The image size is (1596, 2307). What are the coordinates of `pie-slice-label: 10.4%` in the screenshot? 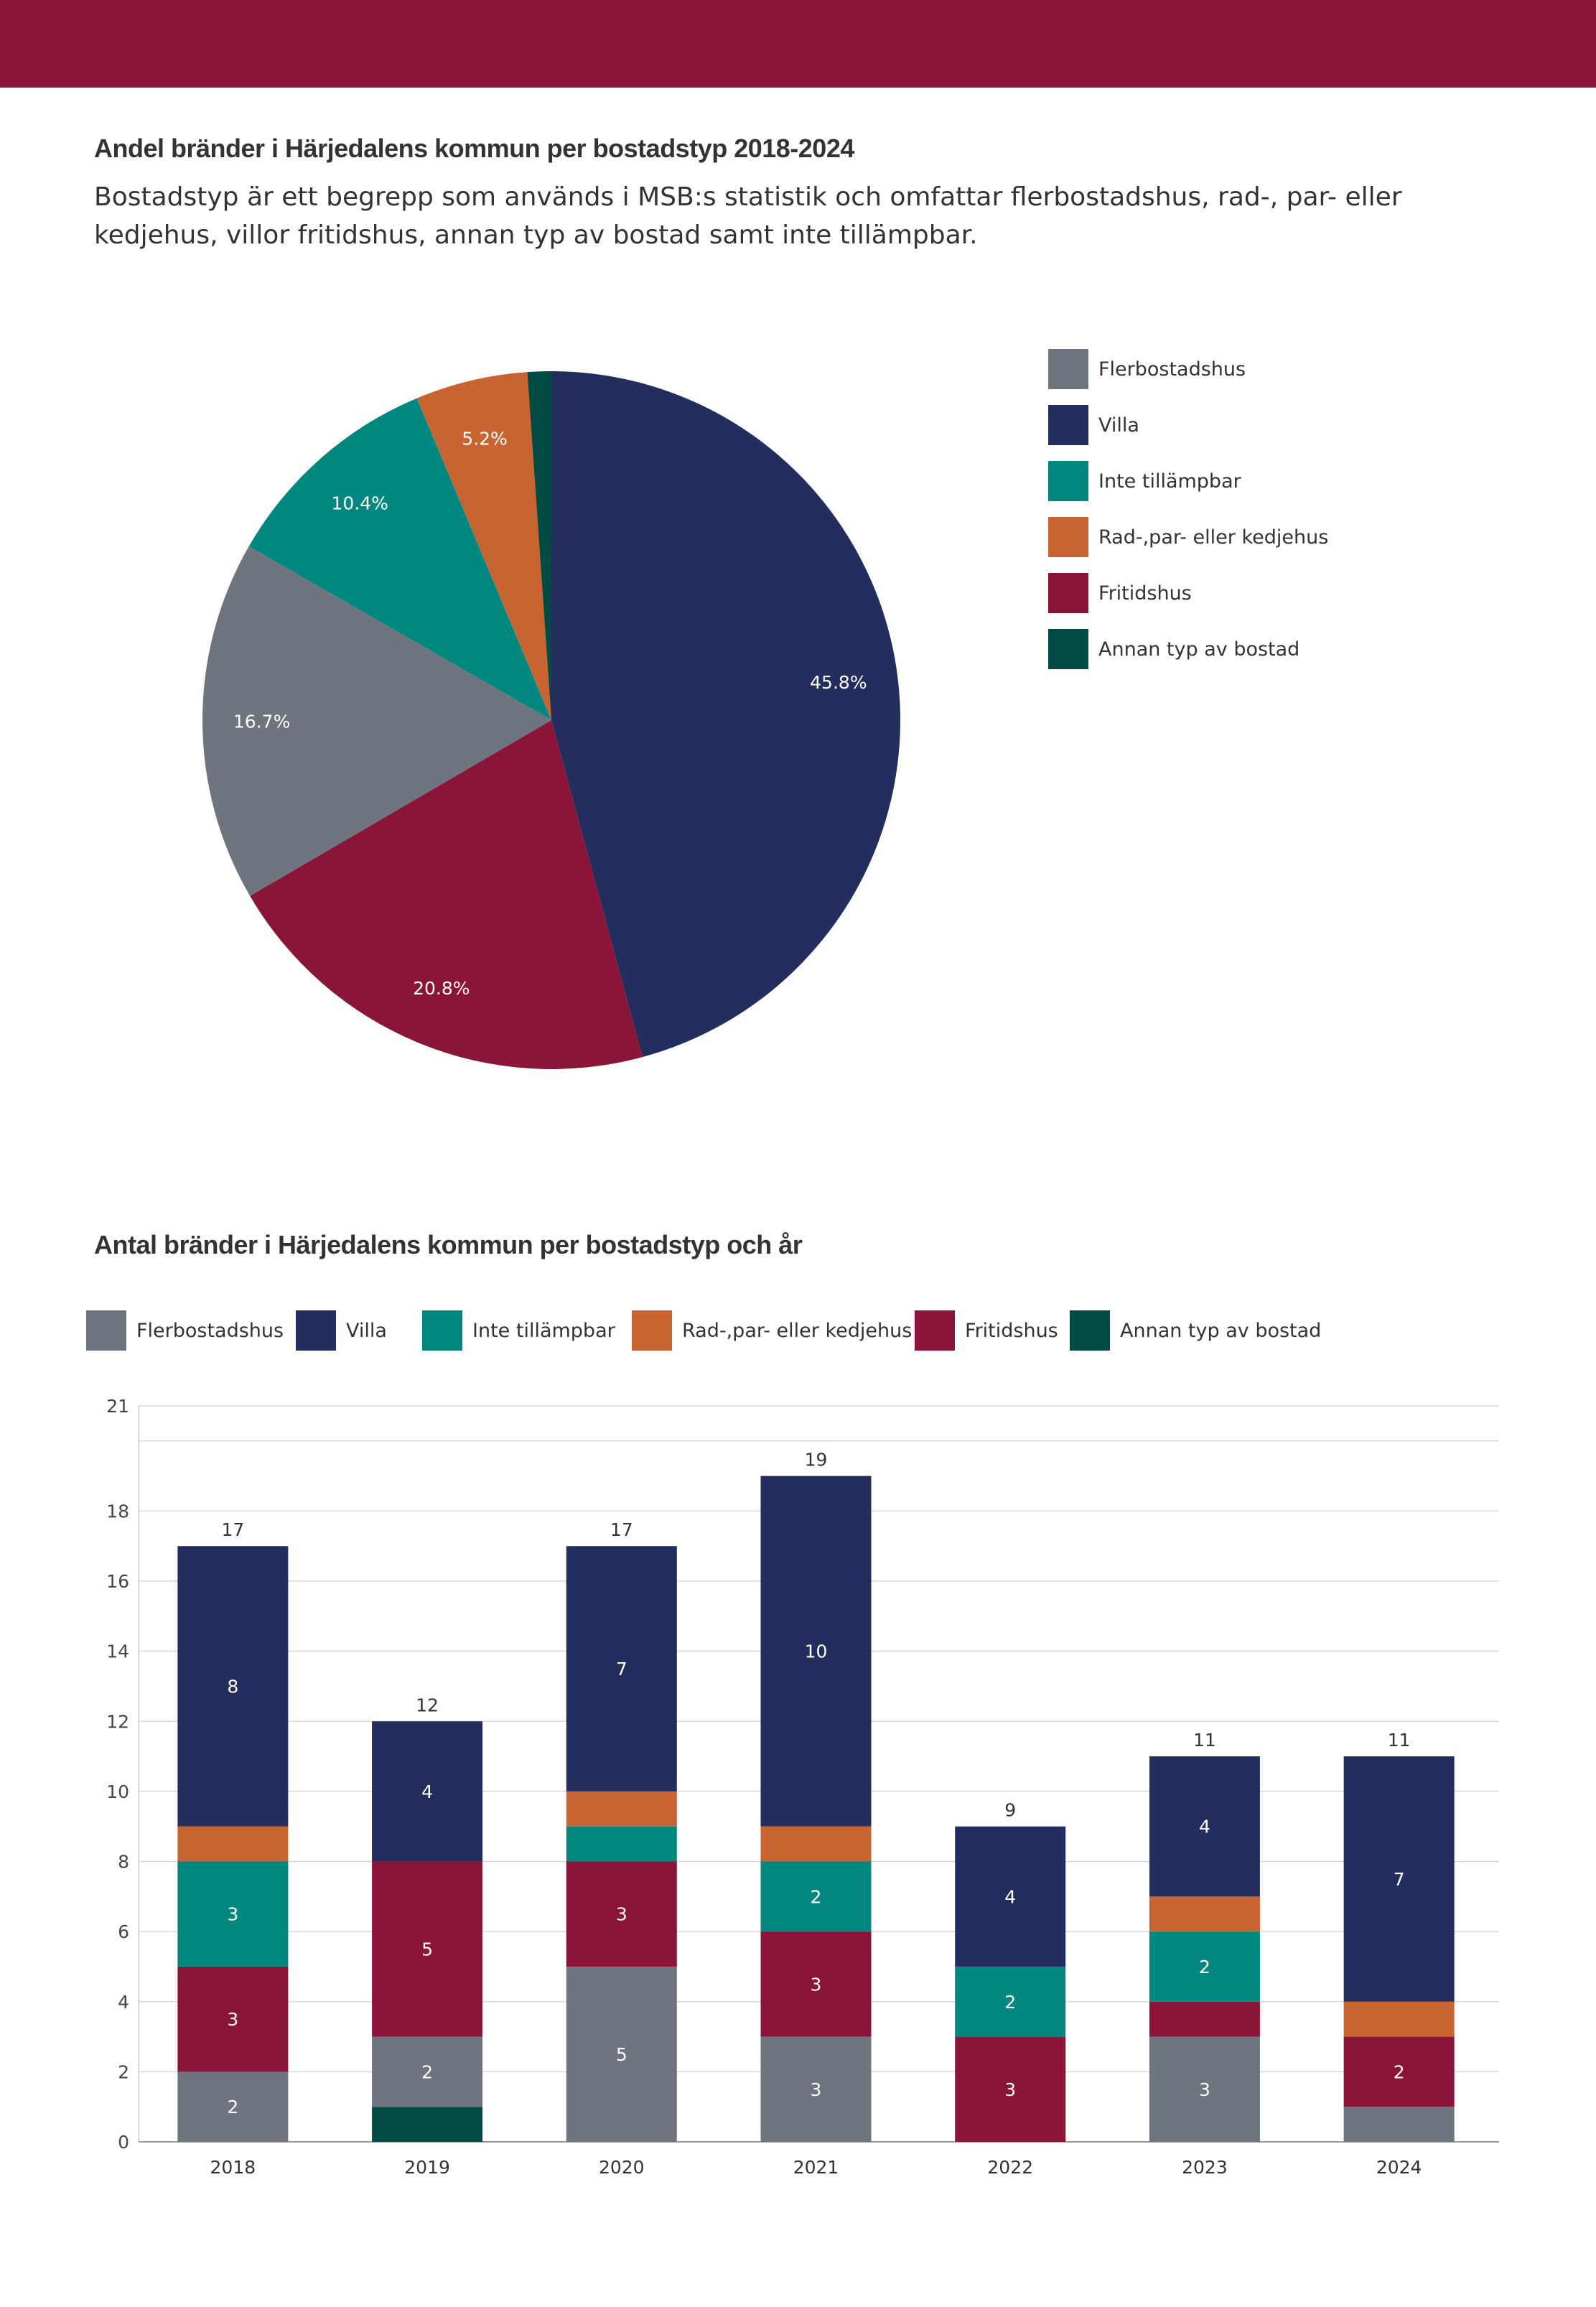 It's located at (360, 503).